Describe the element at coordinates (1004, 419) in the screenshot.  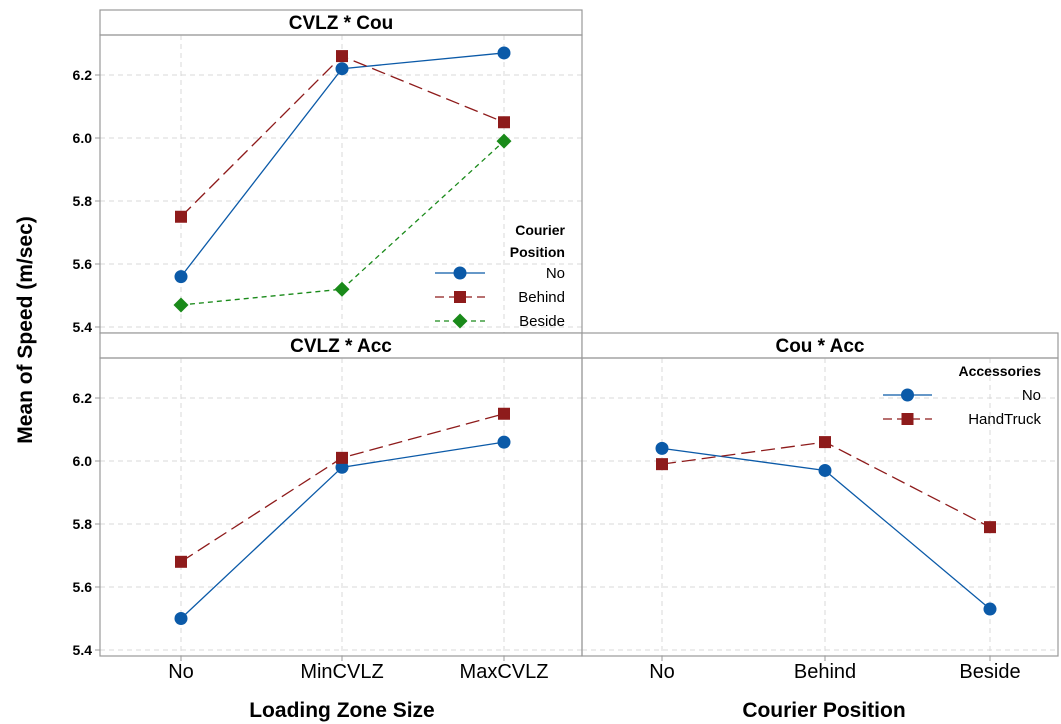
I see `legend-label: HandTruck` at that location.